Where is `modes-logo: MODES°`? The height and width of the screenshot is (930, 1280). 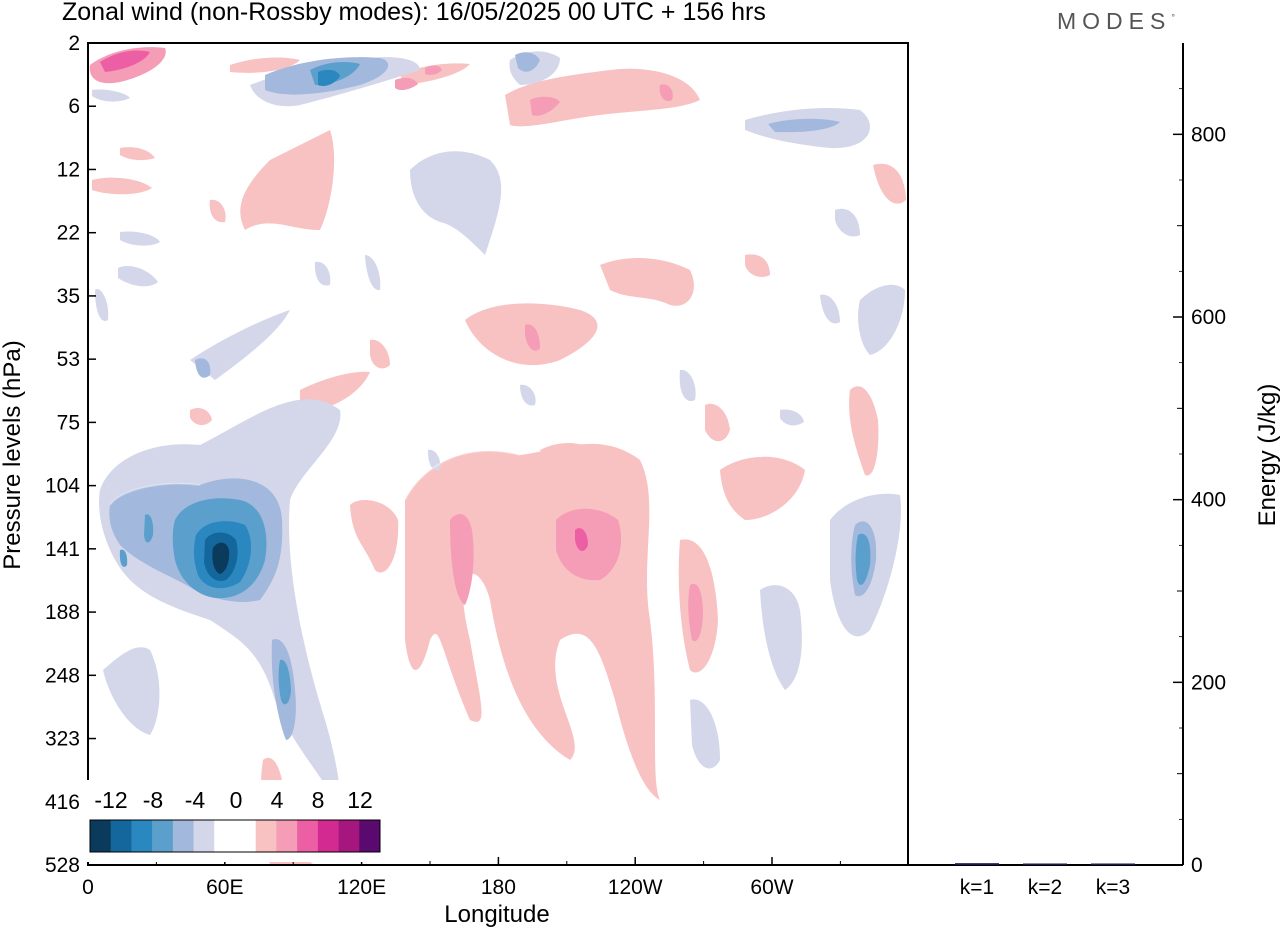 modes-logo: MODES° is located at coordinates (1116, 21).